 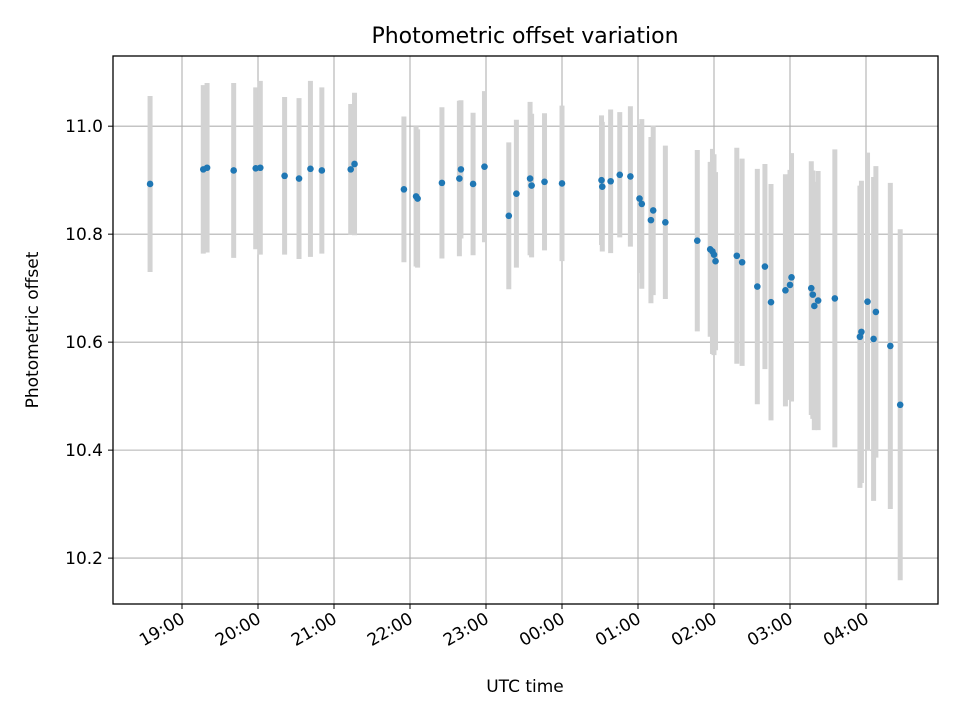 What do you see at coordinates (162, 630) in the screenshot?
I see `x-tick-label: 19:00` at bounding box center [162, 630].